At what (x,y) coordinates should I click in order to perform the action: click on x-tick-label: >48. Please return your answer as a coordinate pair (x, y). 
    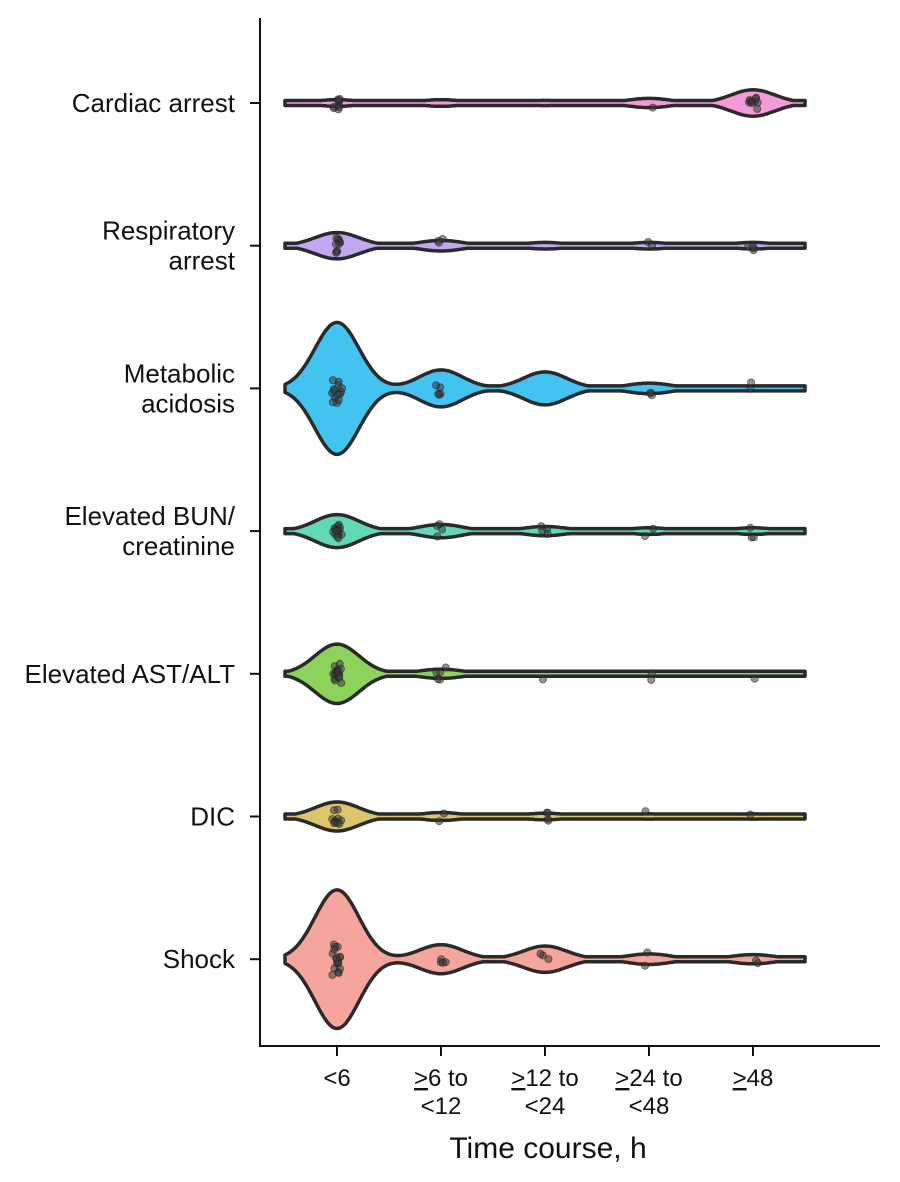
    Looking at the image, I should click on (753, 1078).